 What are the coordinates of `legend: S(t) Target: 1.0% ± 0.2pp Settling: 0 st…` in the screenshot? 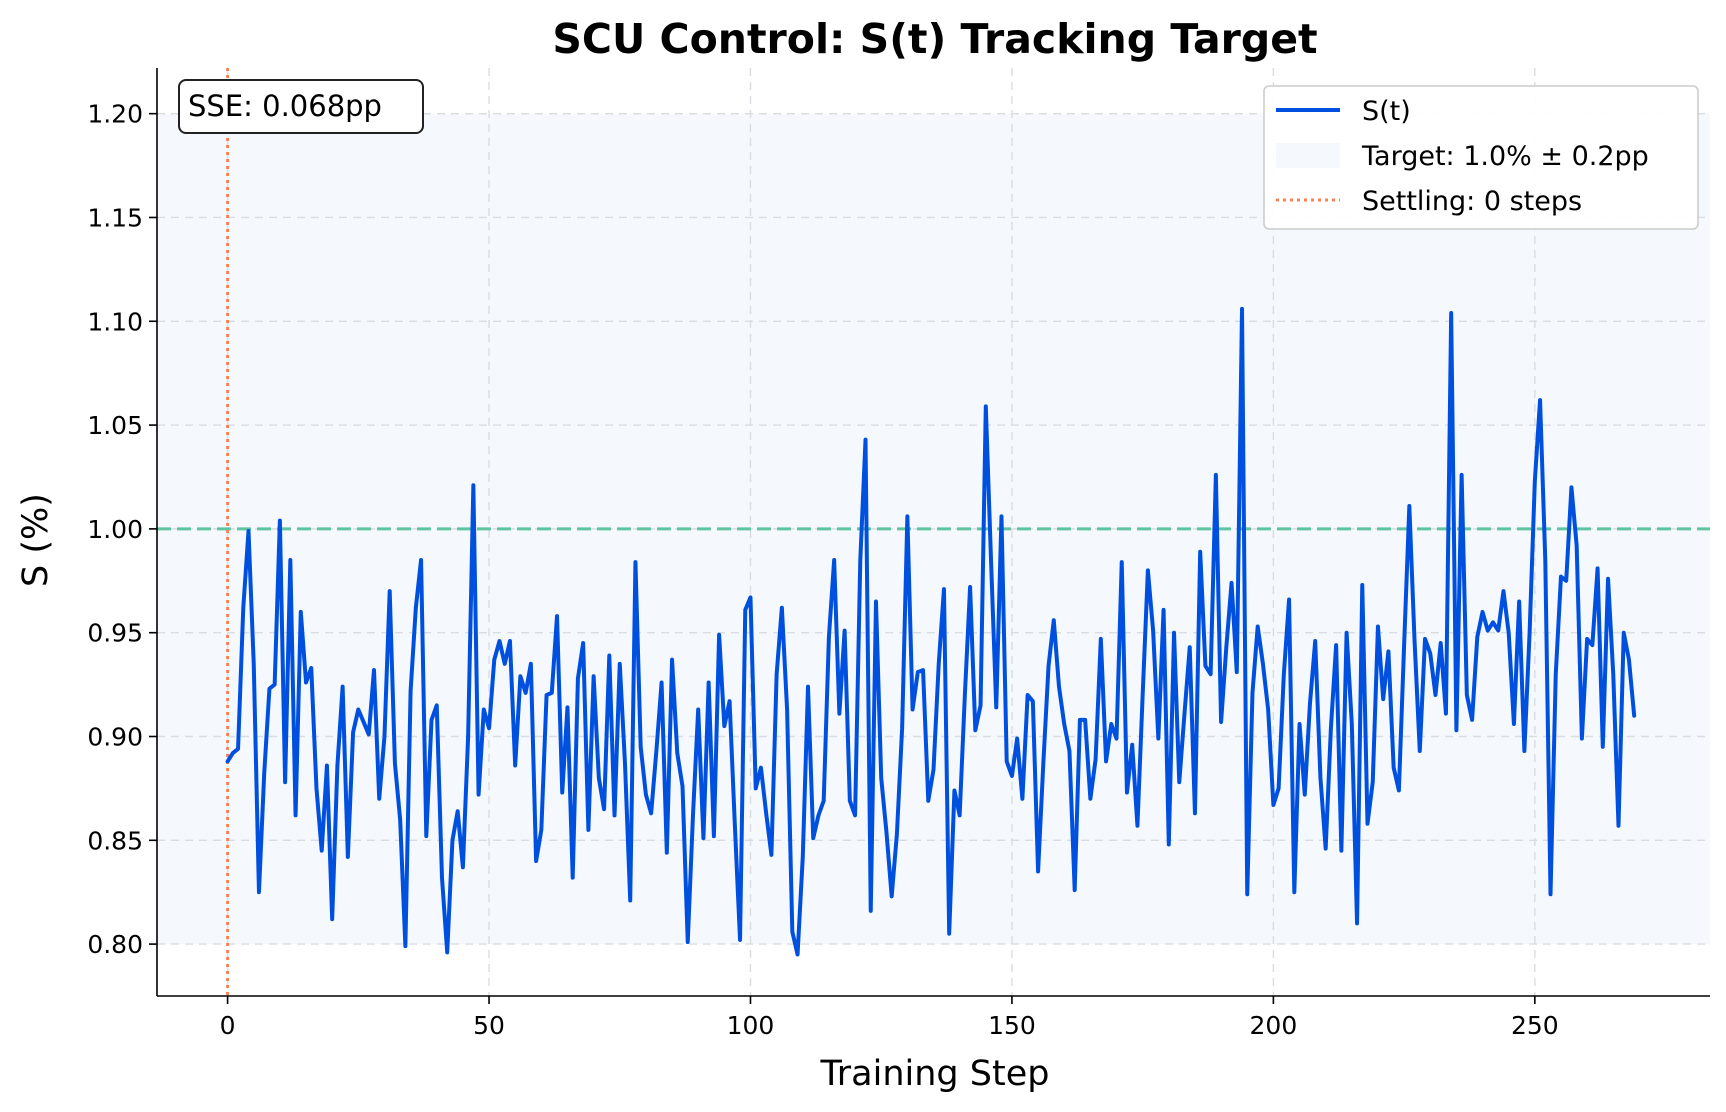 It's located at (1481, 157).